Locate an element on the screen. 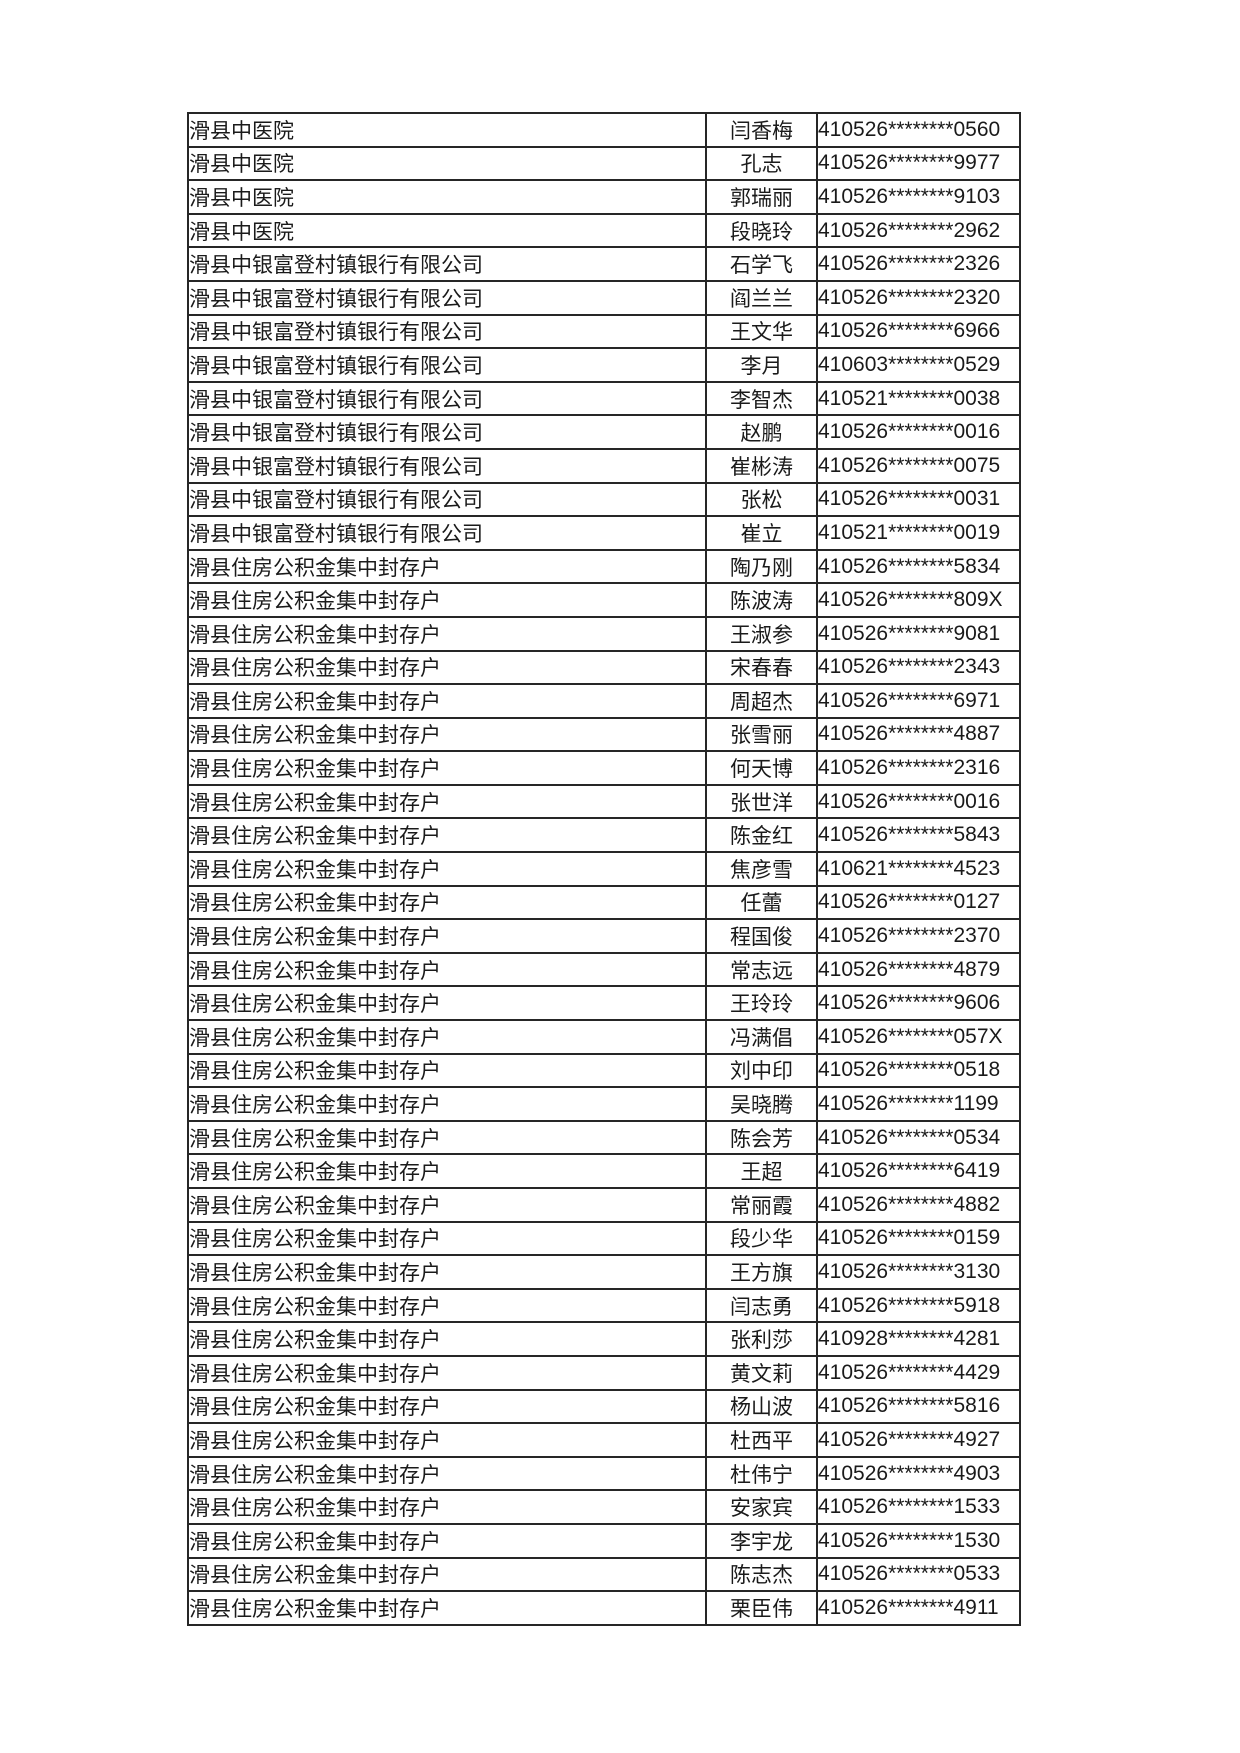 This screenshot has height=1753, width=1240. table-row: 滑县住房公积金集中封存户 焦彦雪 410621********4523 is located at coordinates (604, 869).